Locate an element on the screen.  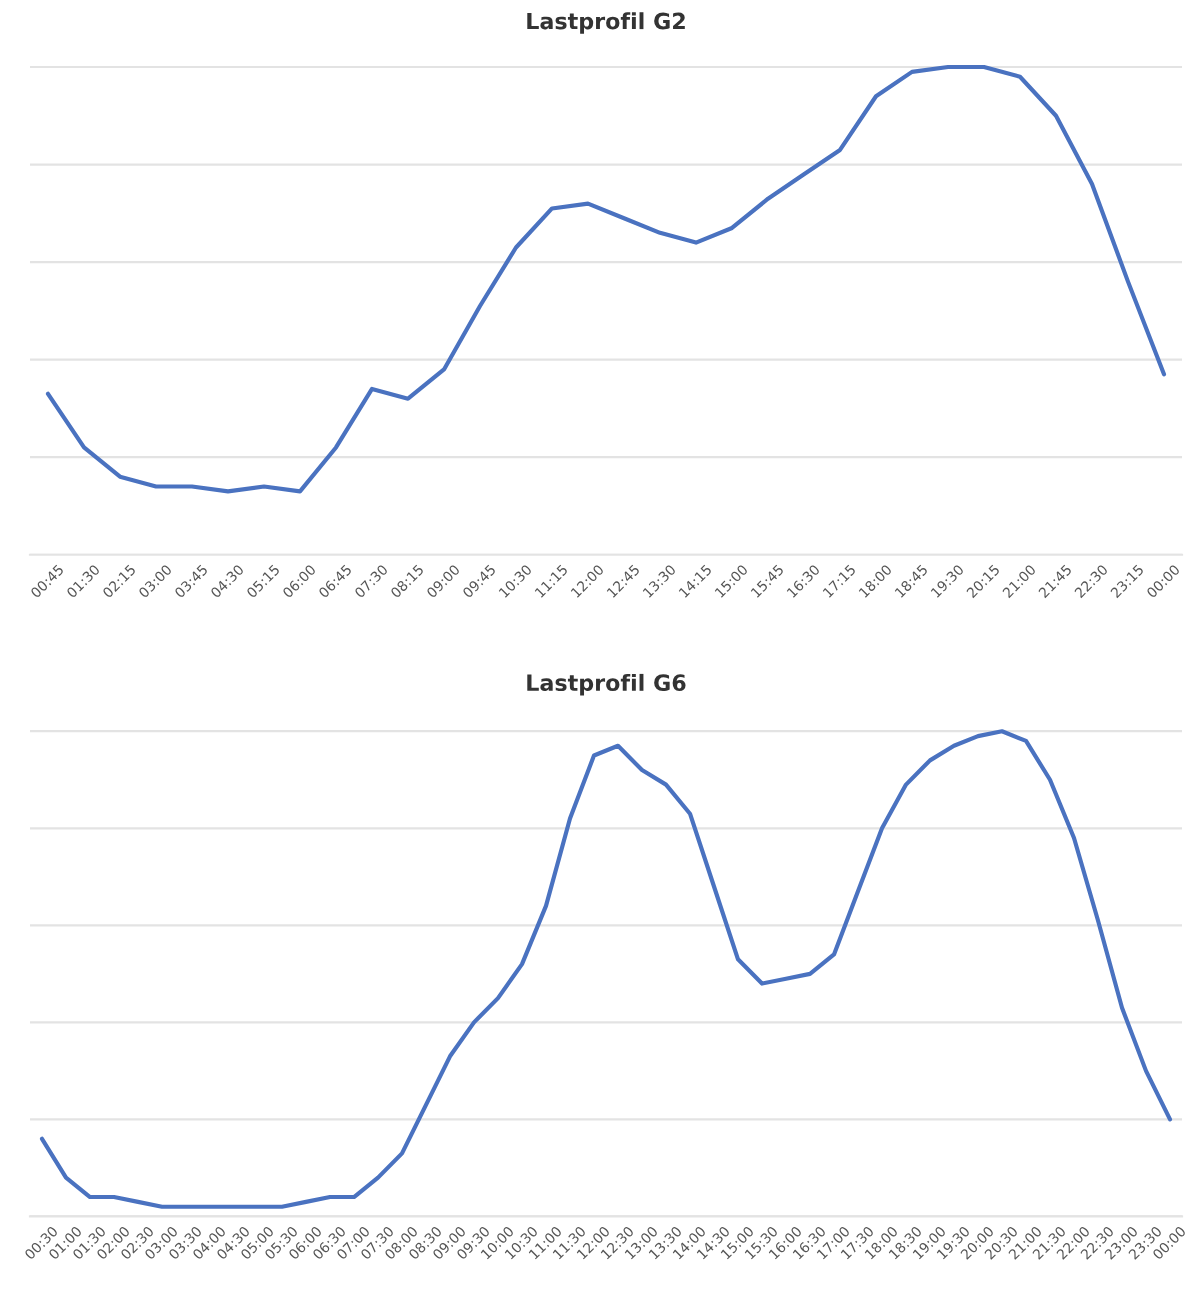
chart-title: Lastprofil G6 is located at coordinates (606, 684).